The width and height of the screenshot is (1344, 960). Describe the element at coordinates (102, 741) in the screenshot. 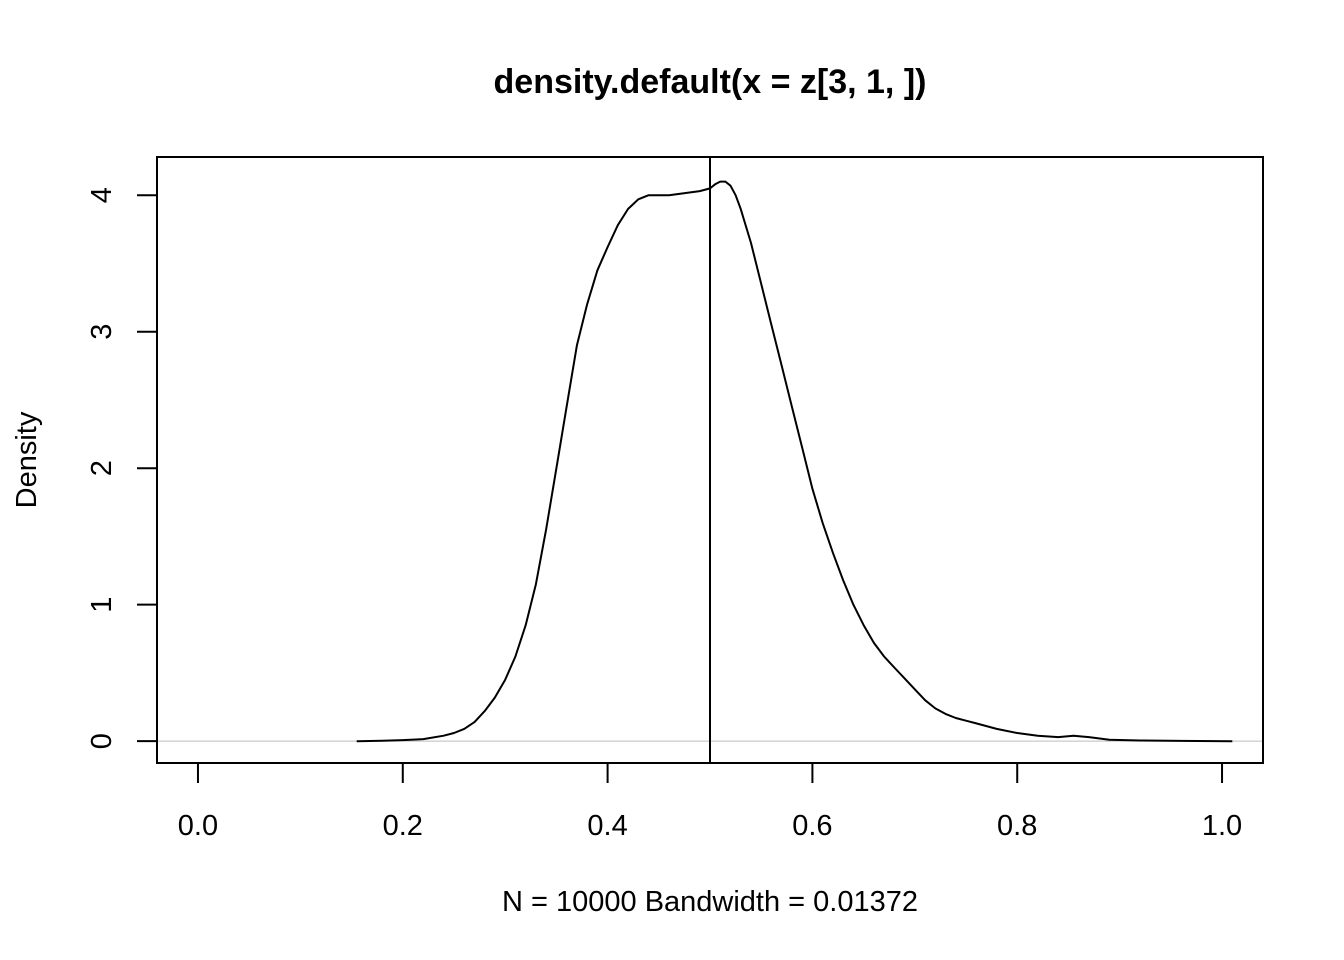

I see `y-tick-label: 0` at that location.